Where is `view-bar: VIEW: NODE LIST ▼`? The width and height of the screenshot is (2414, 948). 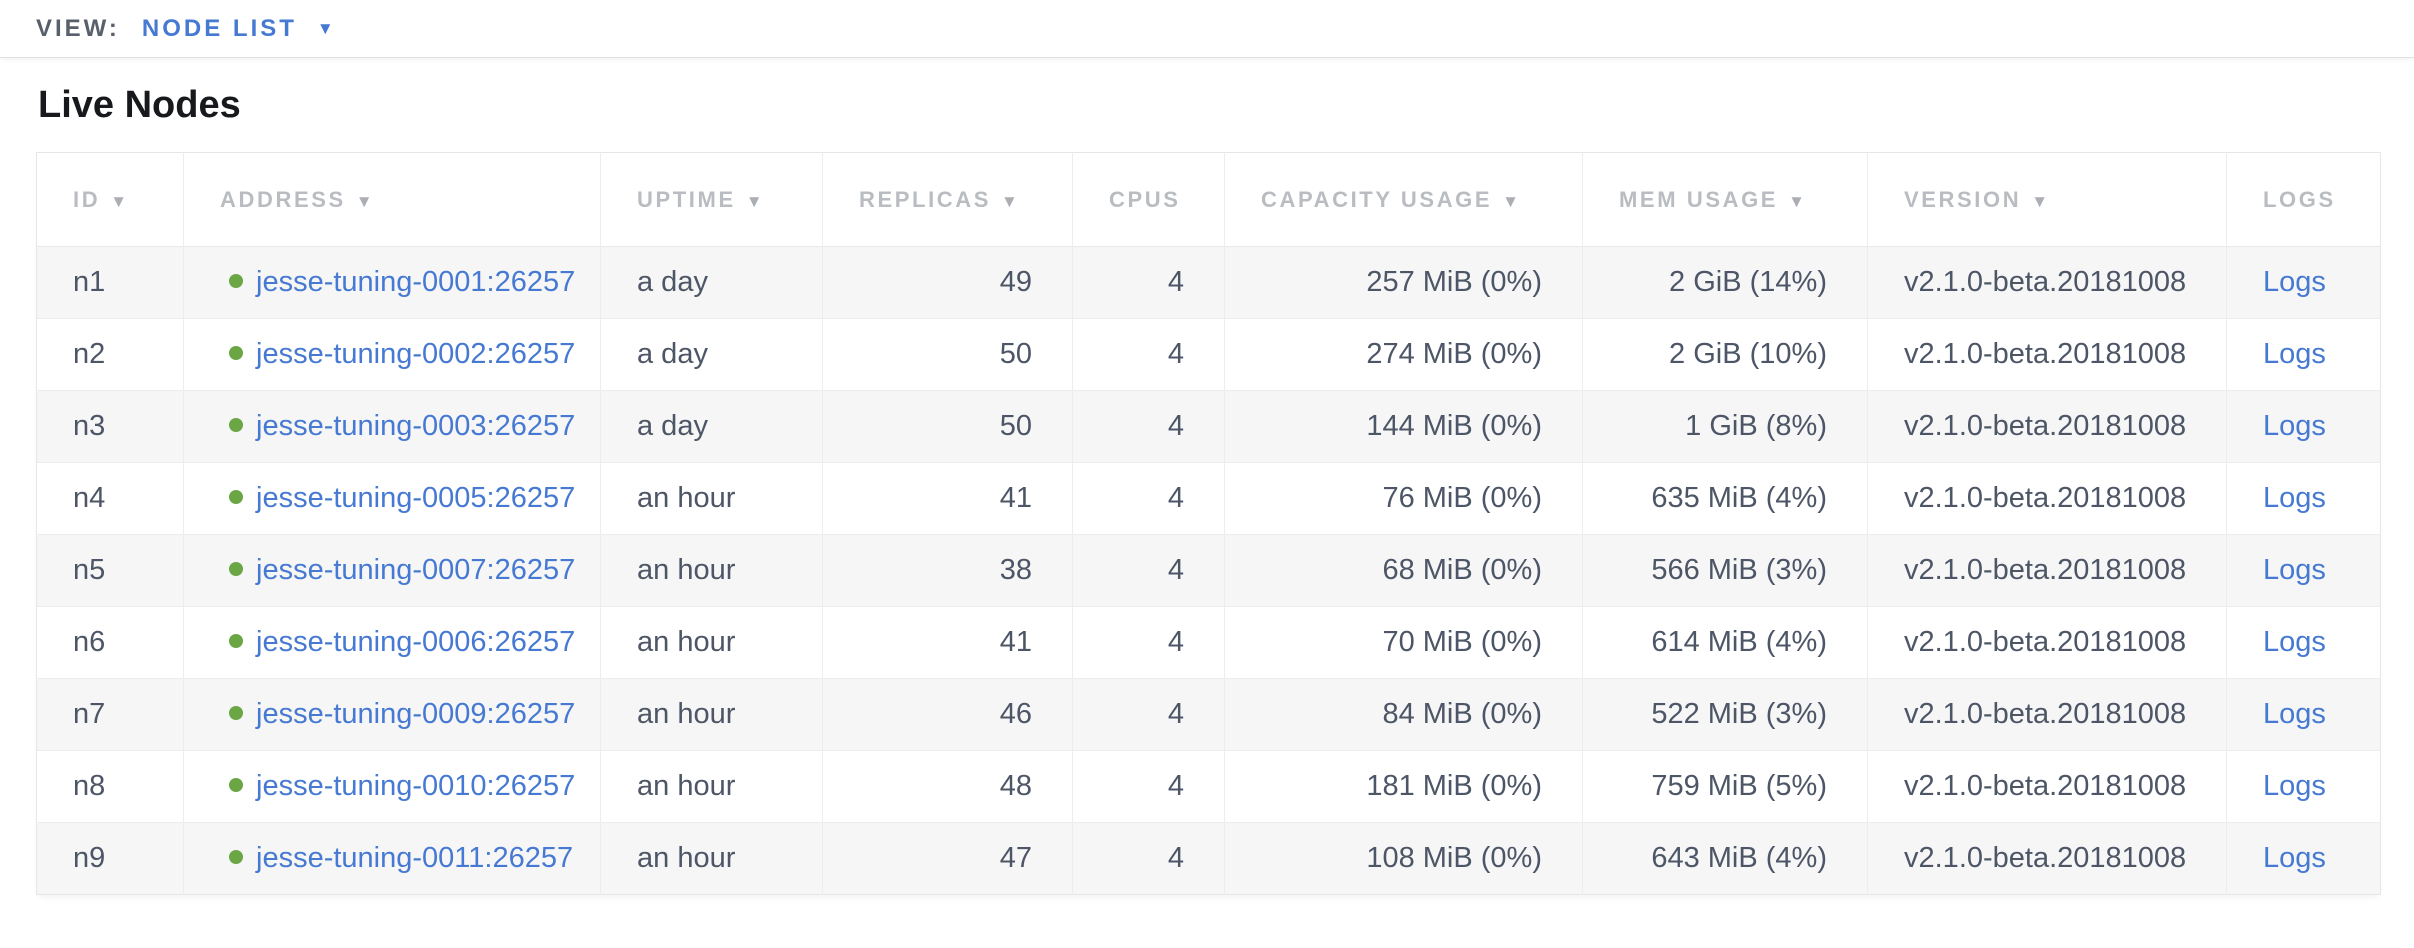
view-bar: VIEW: NODE LIST ▼ is located at coordinates (1207, 29).